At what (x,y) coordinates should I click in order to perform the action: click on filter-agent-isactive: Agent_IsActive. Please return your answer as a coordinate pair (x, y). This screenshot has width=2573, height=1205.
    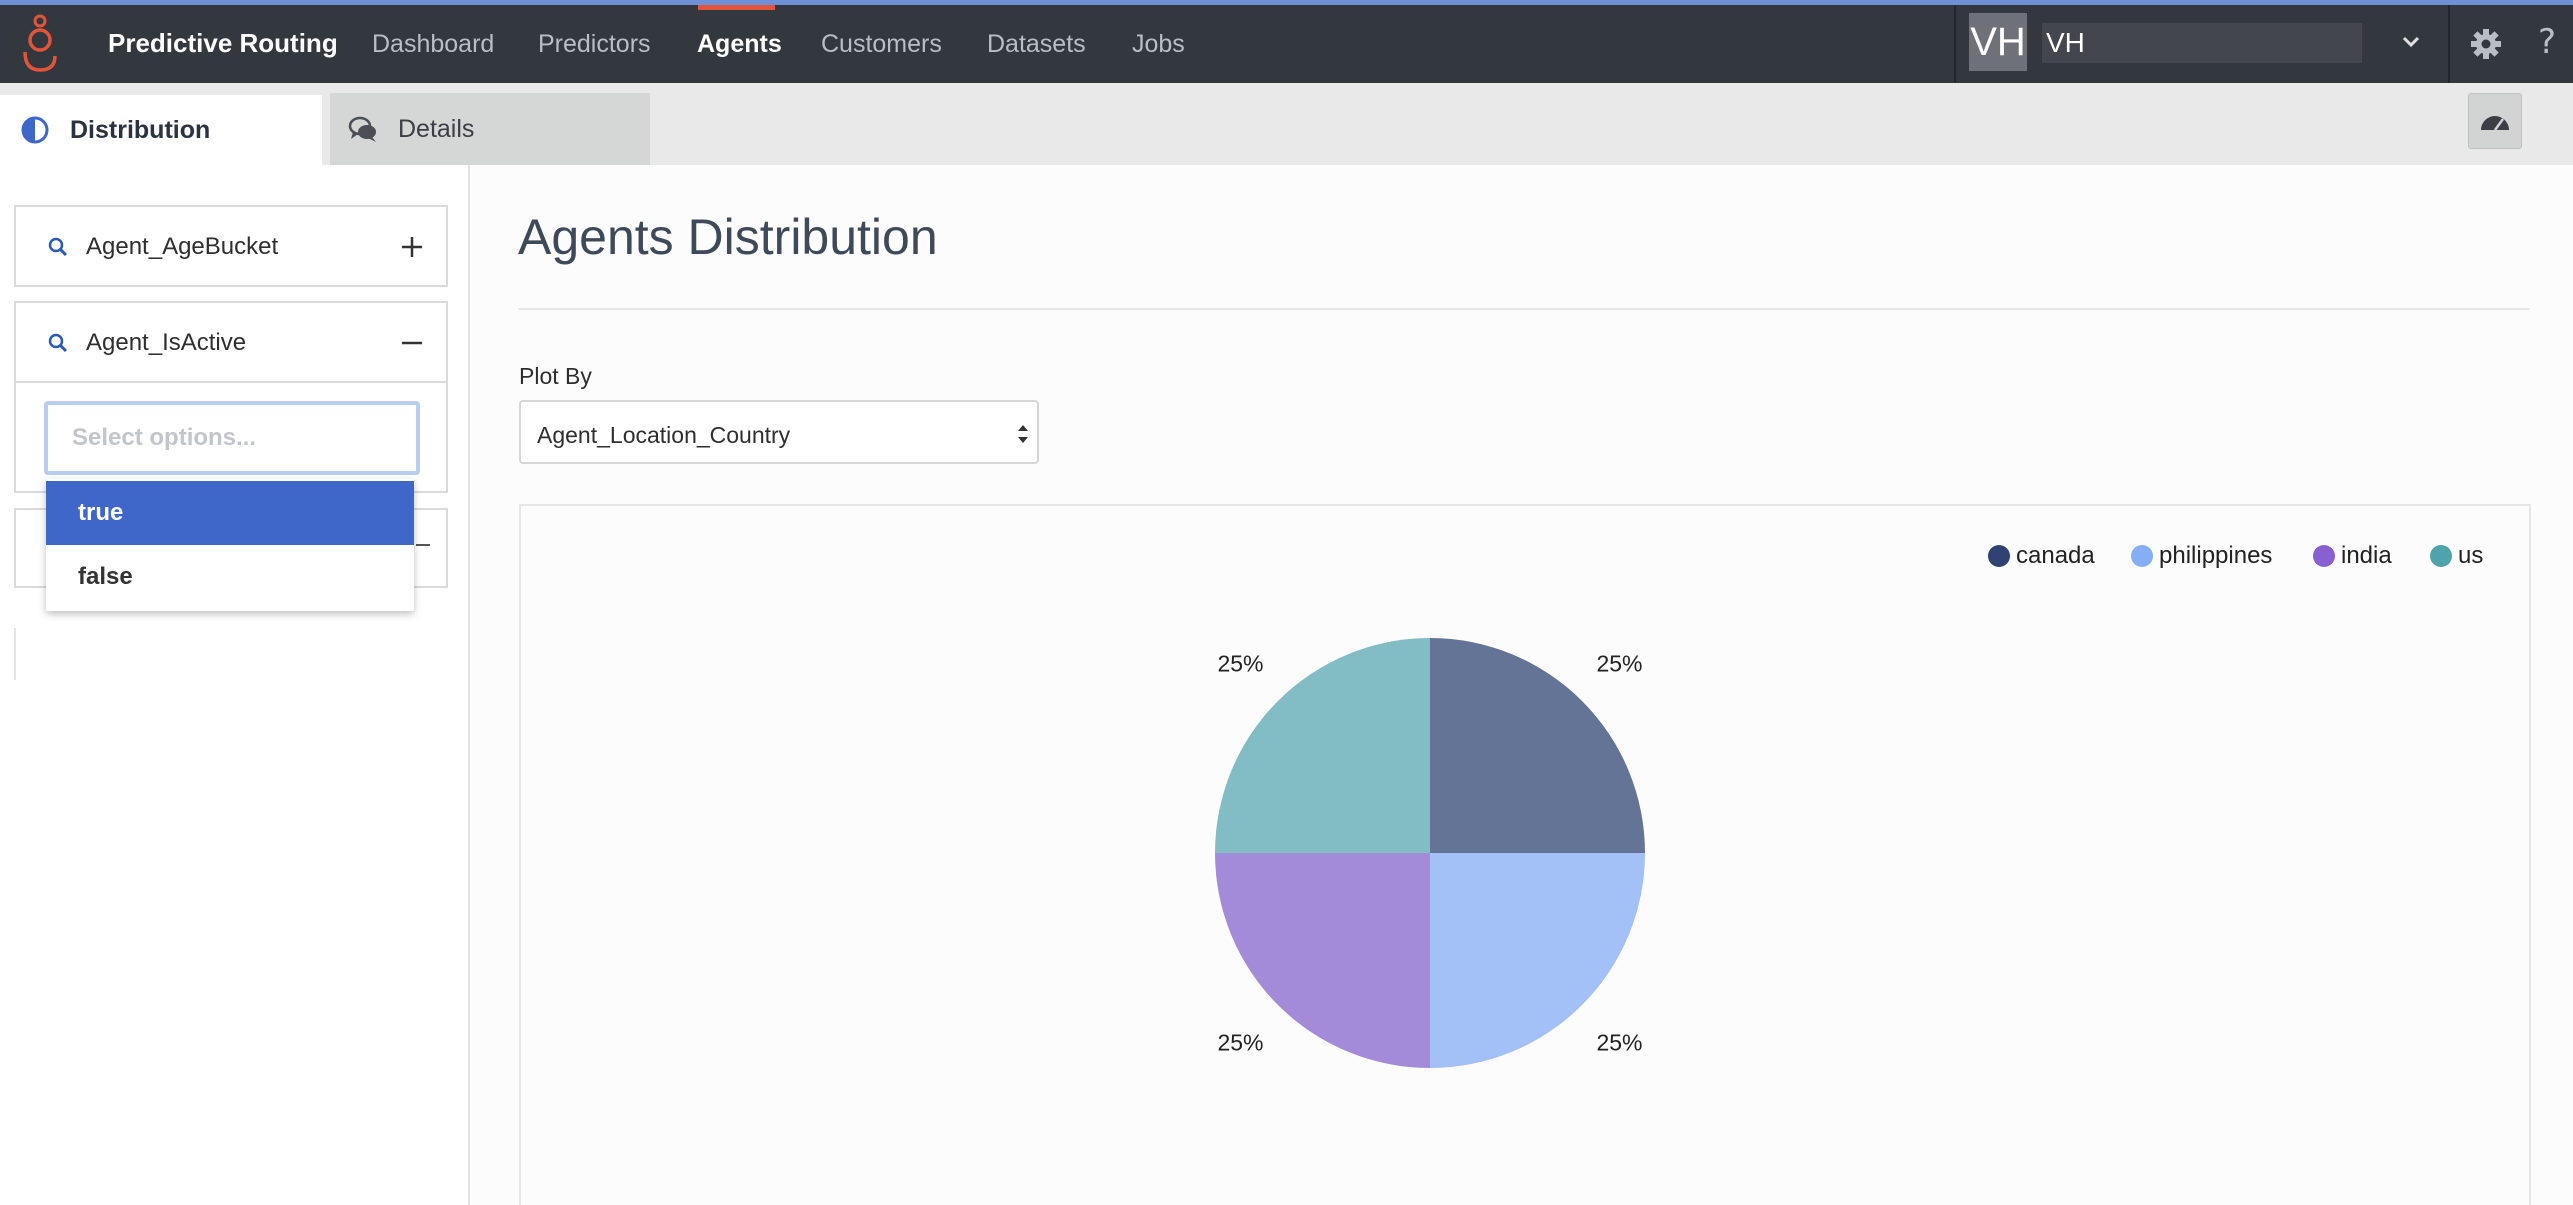
    Looking at the image, I should click on (231, 342).